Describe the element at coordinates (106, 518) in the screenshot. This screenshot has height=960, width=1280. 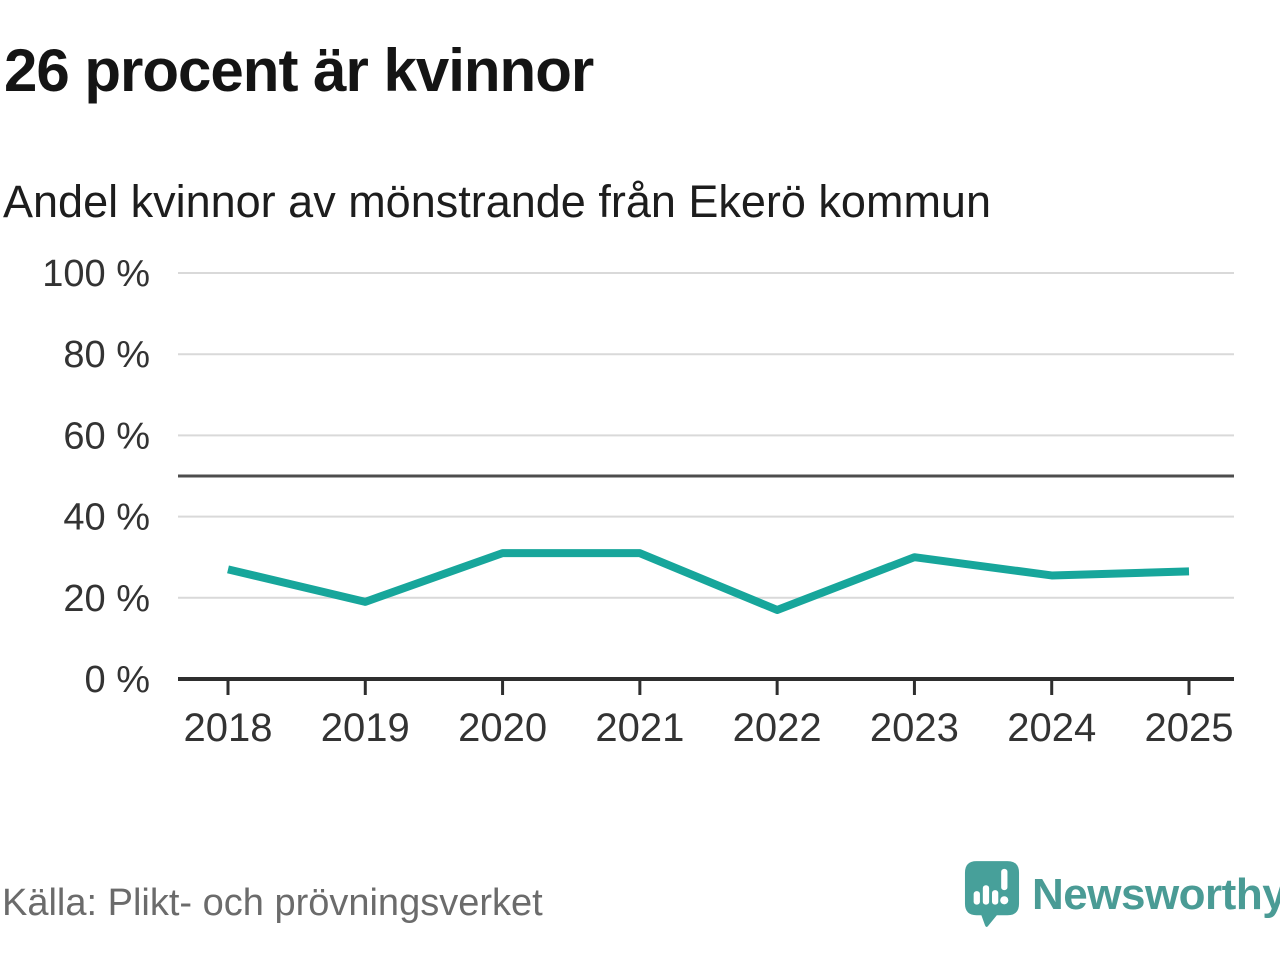
I see `y-tick-label: 40 %` at that location.